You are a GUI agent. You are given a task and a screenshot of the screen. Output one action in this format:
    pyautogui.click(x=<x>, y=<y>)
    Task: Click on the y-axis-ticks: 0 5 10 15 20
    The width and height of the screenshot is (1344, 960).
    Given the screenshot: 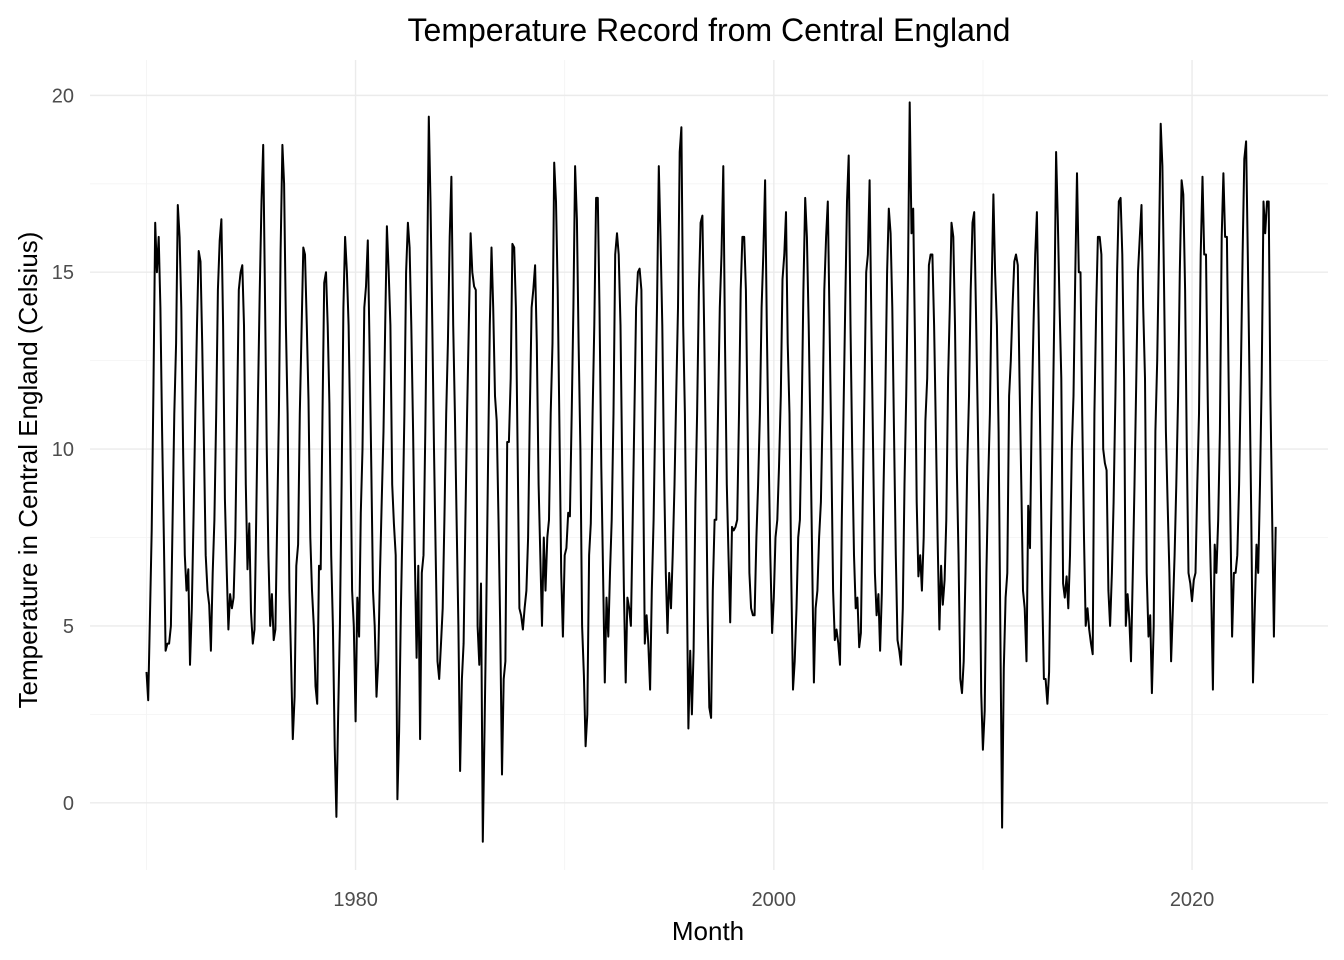 What is the action you would take?
    pyautogui.click(x=63, y=449)
    